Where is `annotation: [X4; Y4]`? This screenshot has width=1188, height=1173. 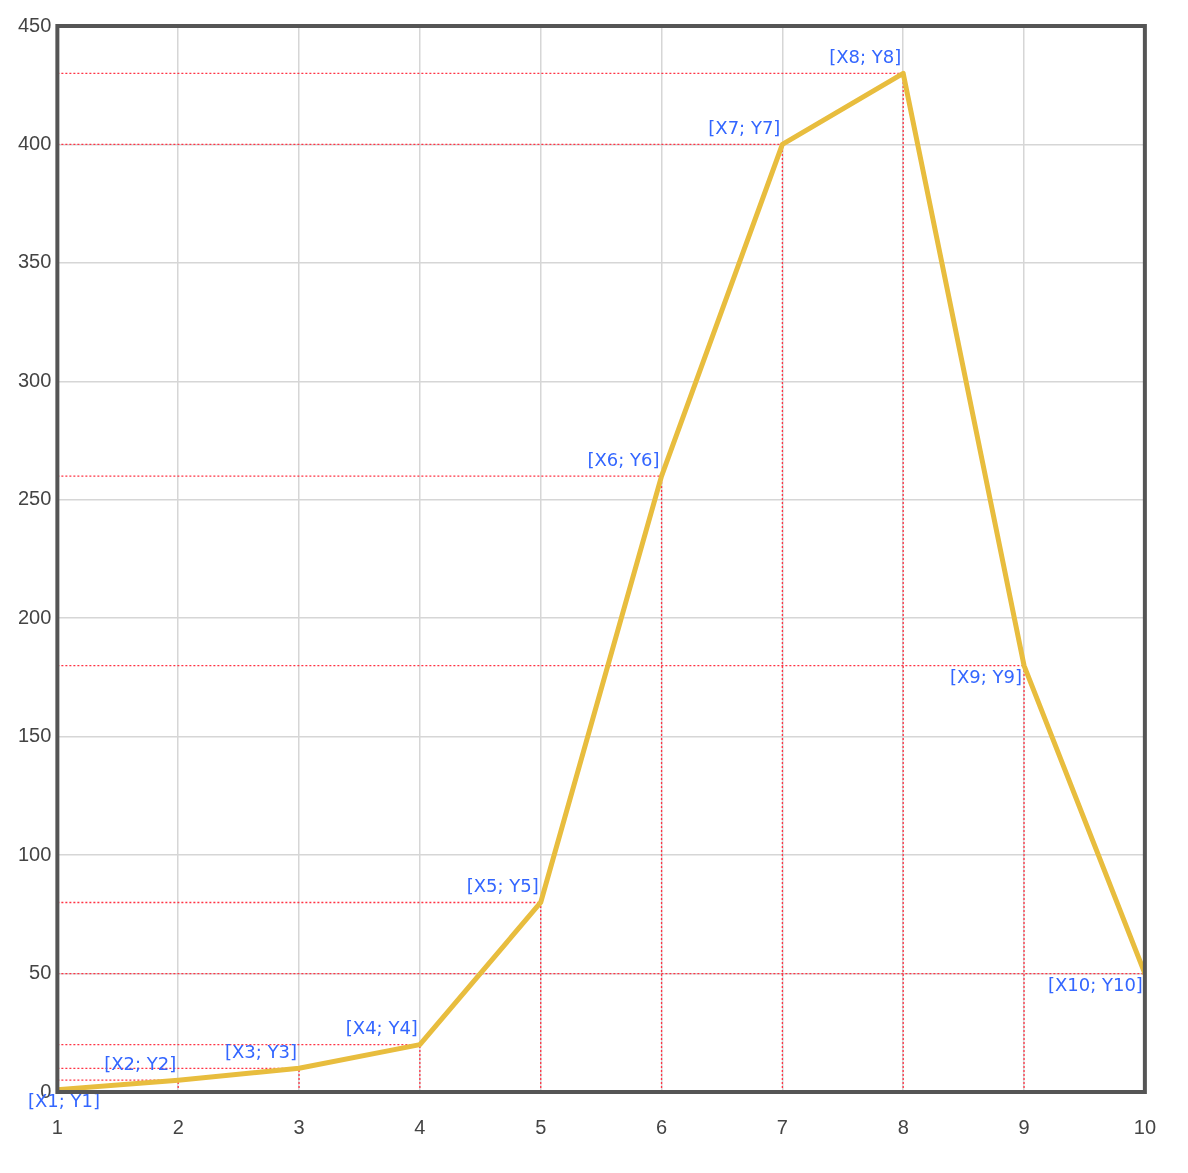 annotation: [X4; Y4] is located at coordinates (381, 1028).